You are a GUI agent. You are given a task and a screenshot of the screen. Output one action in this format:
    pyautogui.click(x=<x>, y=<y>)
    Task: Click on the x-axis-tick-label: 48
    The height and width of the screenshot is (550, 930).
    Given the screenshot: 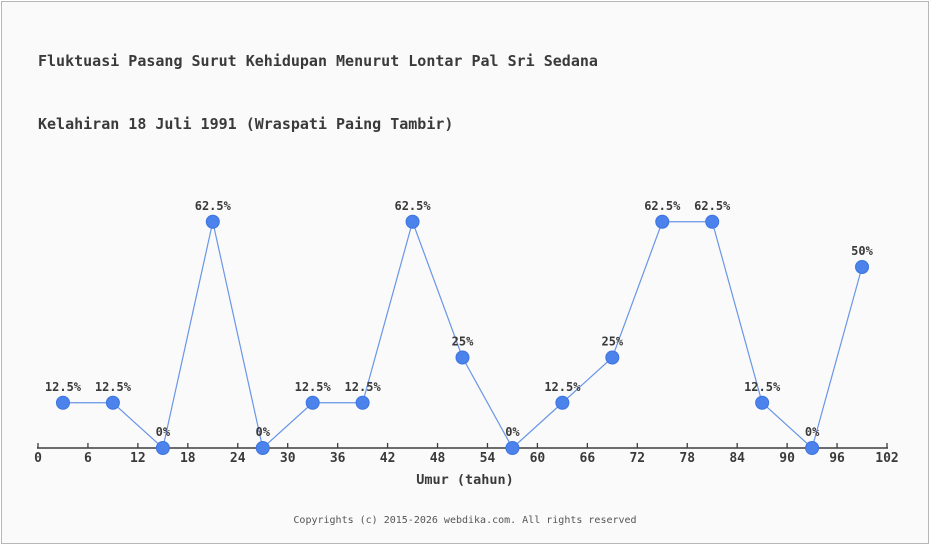 What is the action you would take?
    pyautogui.click(x=438, y=458)
    